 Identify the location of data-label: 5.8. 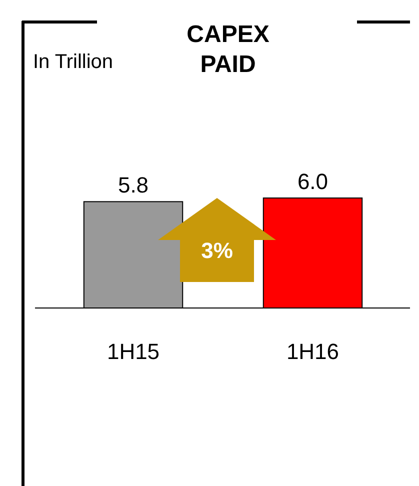
(133, 185).